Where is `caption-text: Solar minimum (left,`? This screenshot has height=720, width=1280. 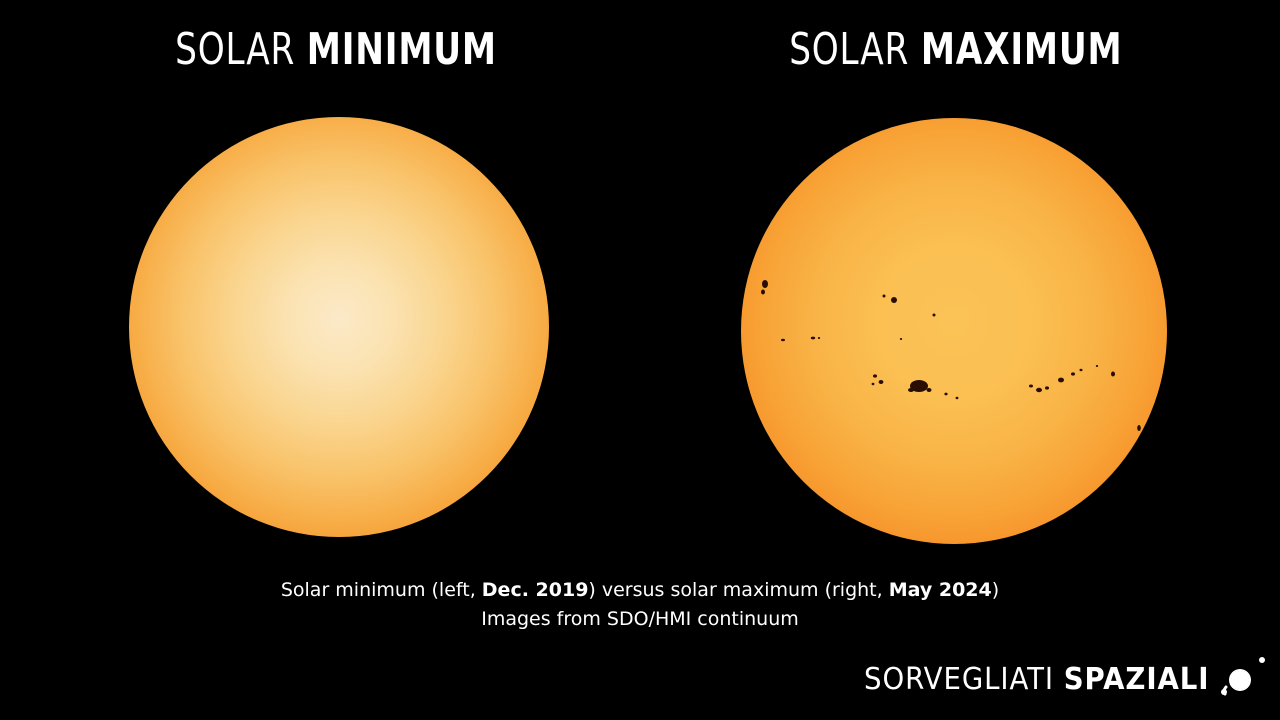 caption-text: Solar minimum (left, is located at coordinates (381, 590).